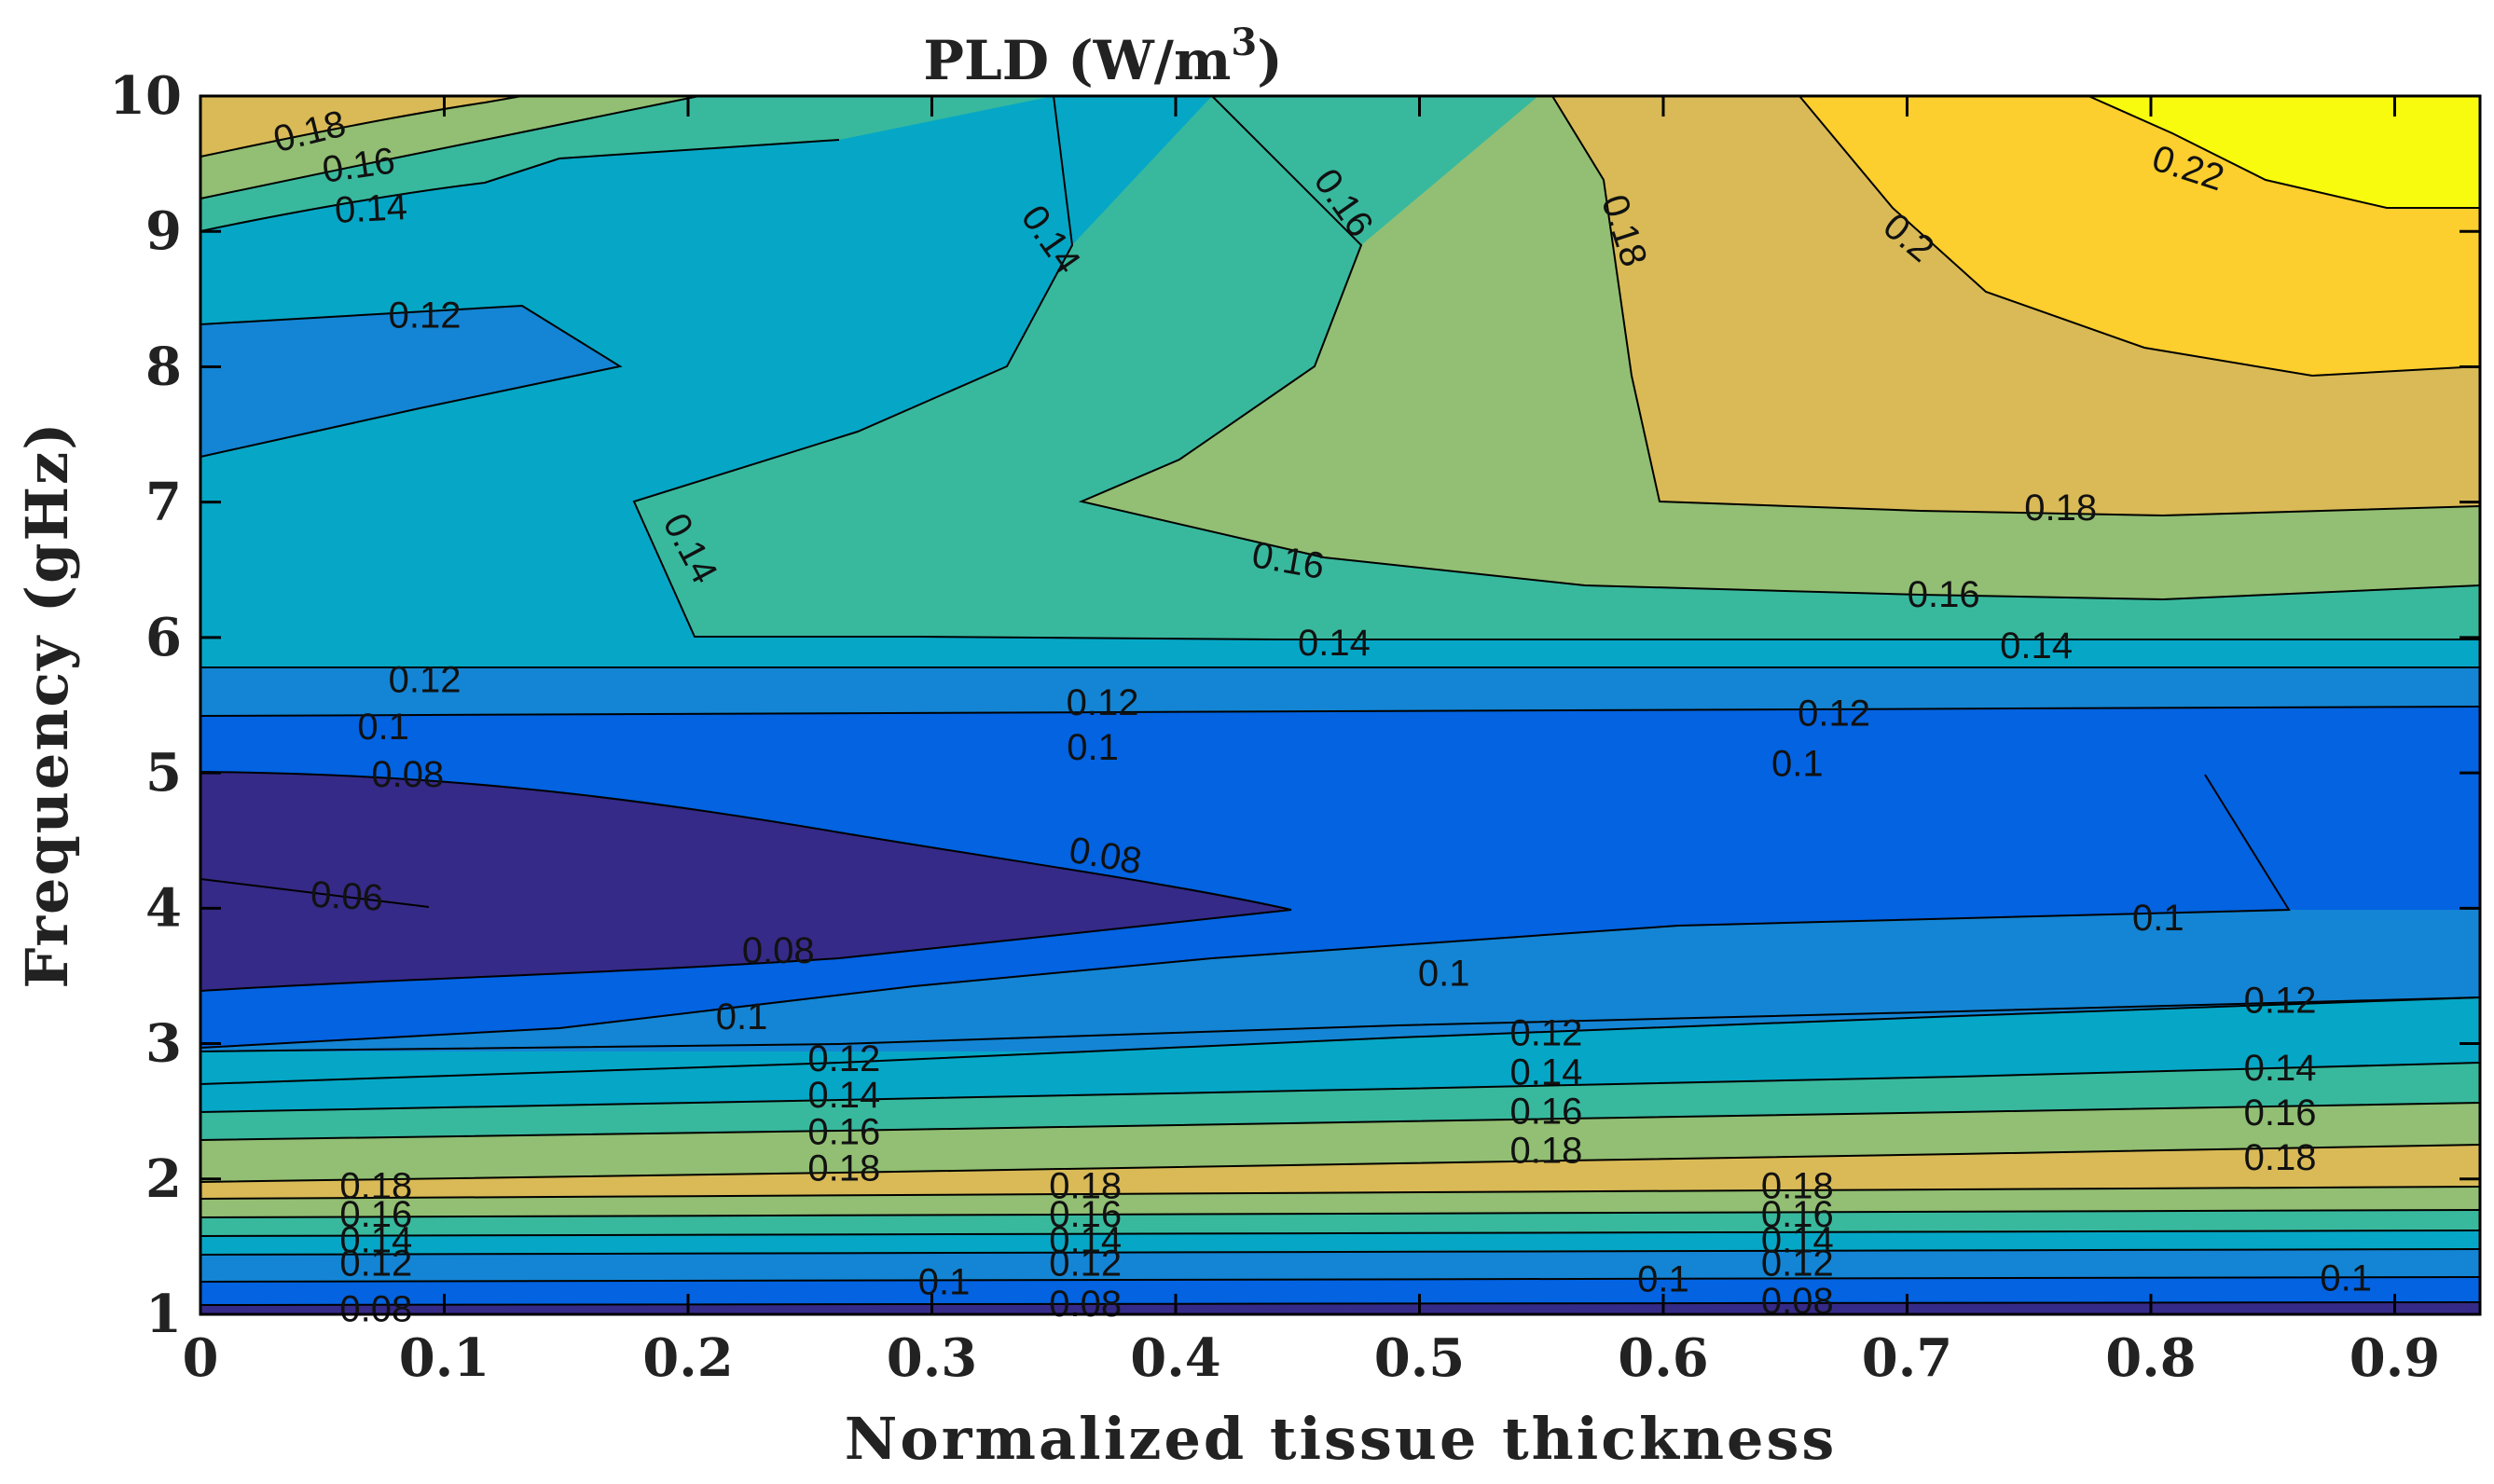 This screenshot has height=1484, width=2494. What do you see at coordinates (163, 773) in the screenshot?
I see `y-tick-label: 5` at bounding box center [163, 773].